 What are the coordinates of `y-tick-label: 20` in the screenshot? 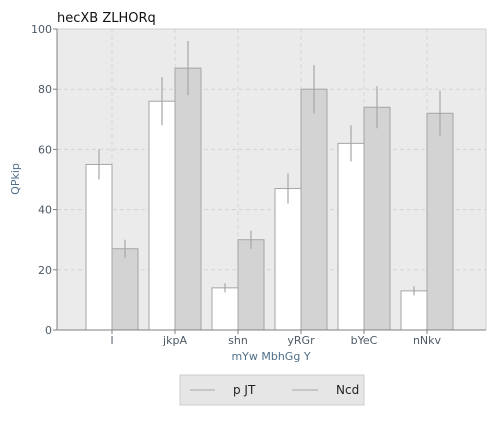 It's located at (45, 270).